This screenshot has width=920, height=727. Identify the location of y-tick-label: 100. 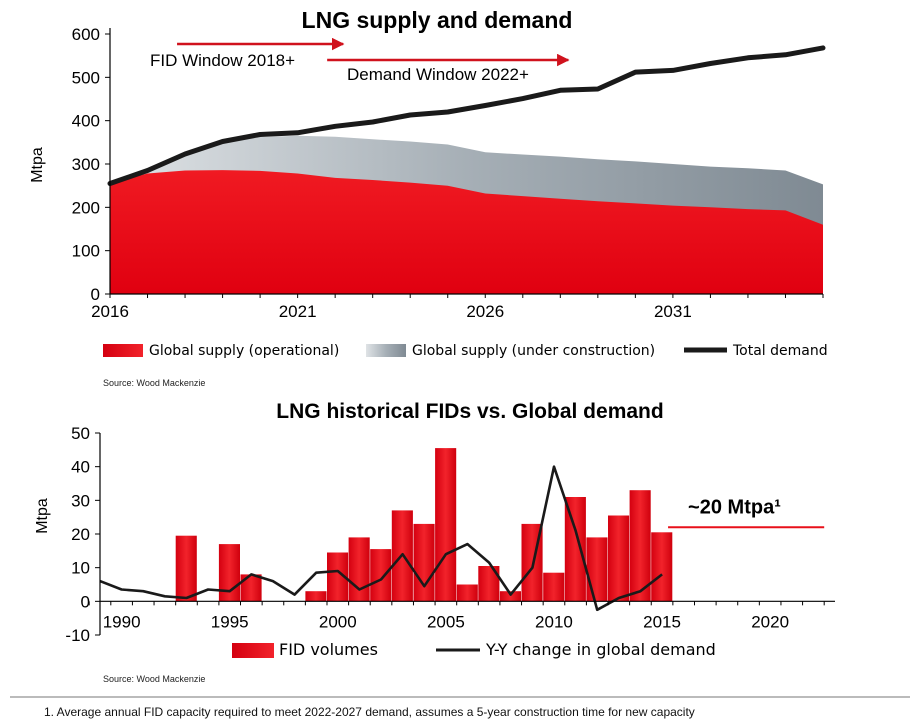
(86, 251).